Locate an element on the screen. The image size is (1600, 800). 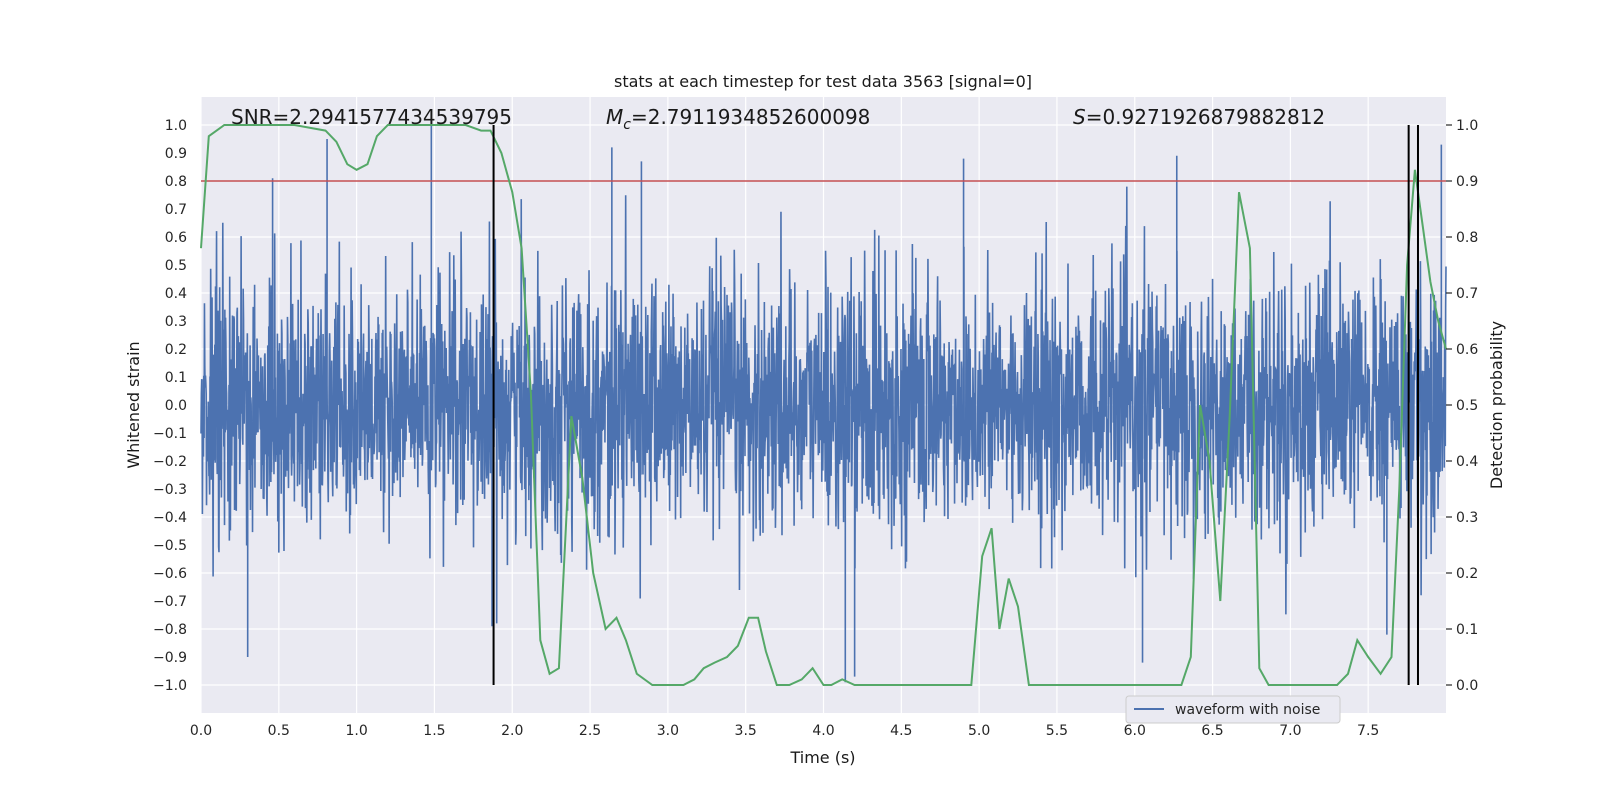
x-tick-label: 1.5 is located at coordinates (434, 731).